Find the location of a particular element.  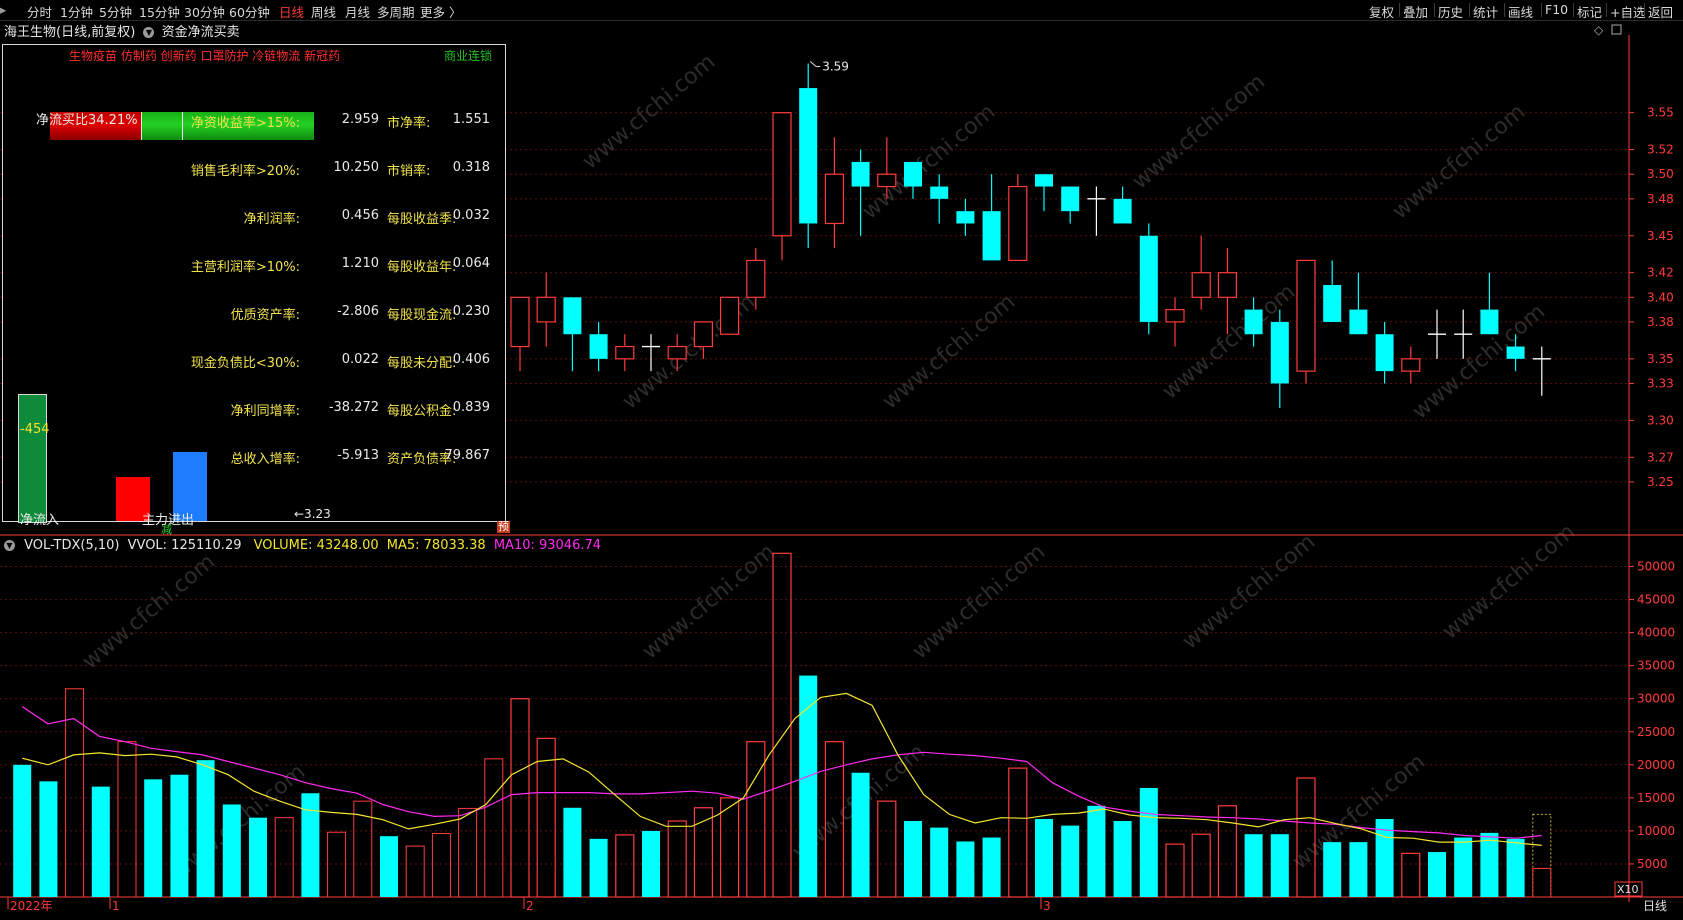

panel-restore-icon is located at coordinates (1616, 29).